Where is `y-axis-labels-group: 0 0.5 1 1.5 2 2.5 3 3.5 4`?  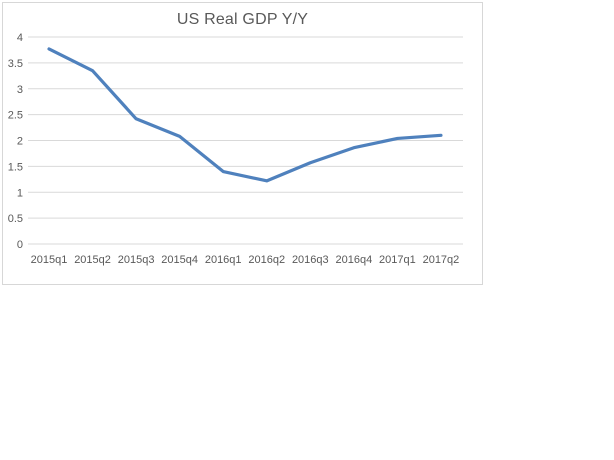 y-axis-labels-group: 0 0.5 1 1.5 2 2.5 3 3.5 4 is located at coordinates (15, 141).